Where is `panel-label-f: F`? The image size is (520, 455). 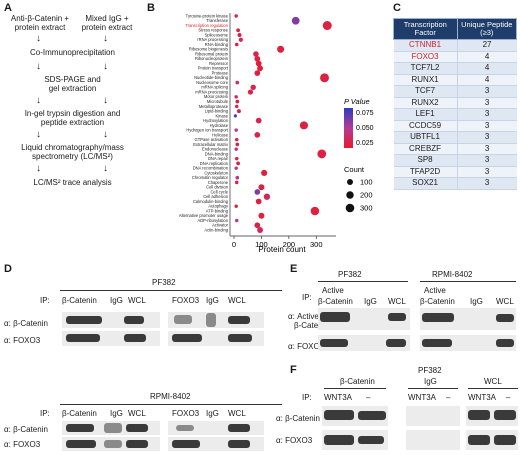 panel-label-f: F is located at coordinates (293, 370).